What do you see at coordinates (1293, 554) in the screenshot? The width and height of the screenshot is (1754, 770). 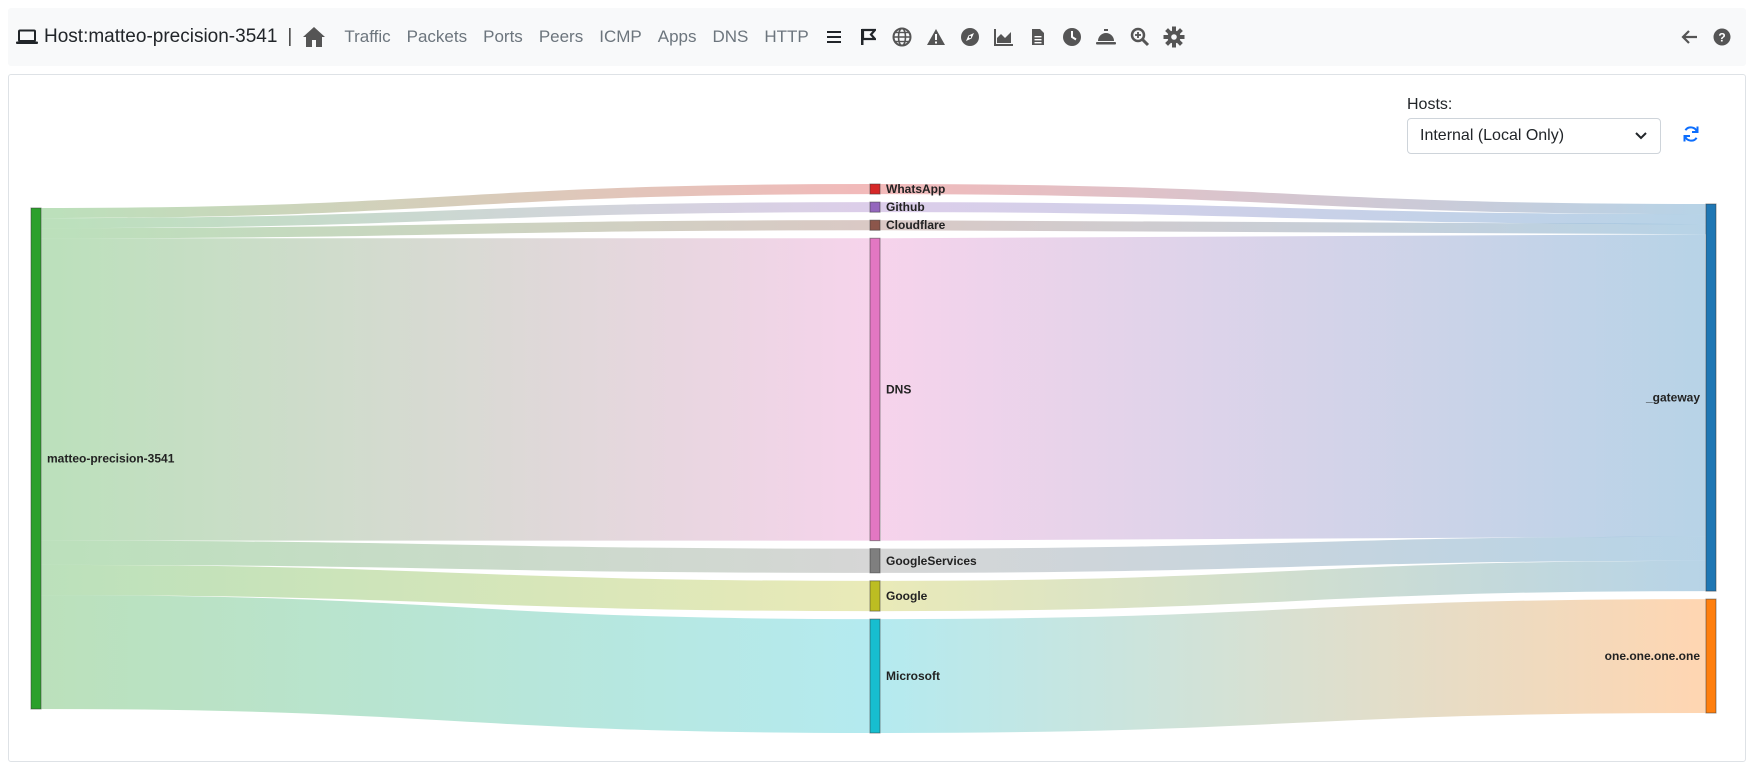 I see `sankey-link-GoogleServices-to-_gateway` at bounding box center [1293, 554].